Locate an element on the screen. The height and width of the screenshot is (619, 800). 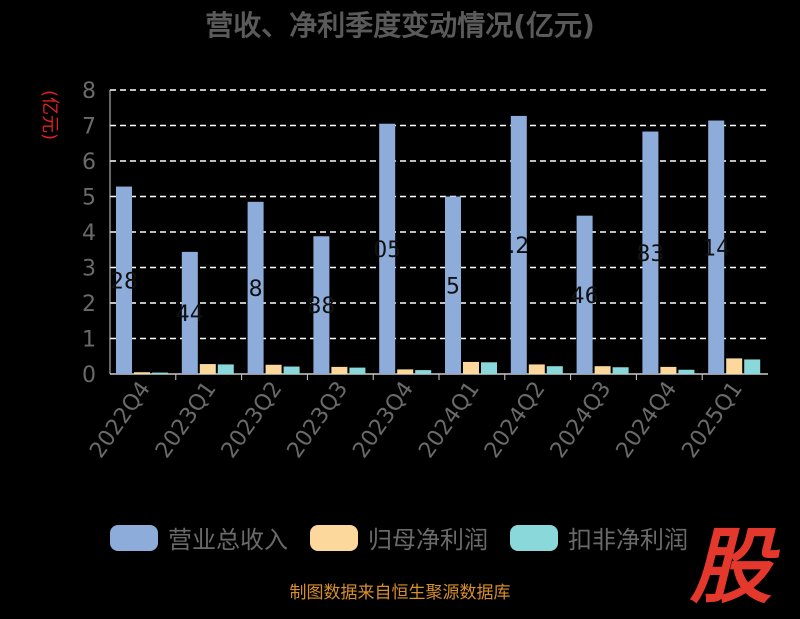
y-tick-label: 0 is located at coordinates (89, 375).